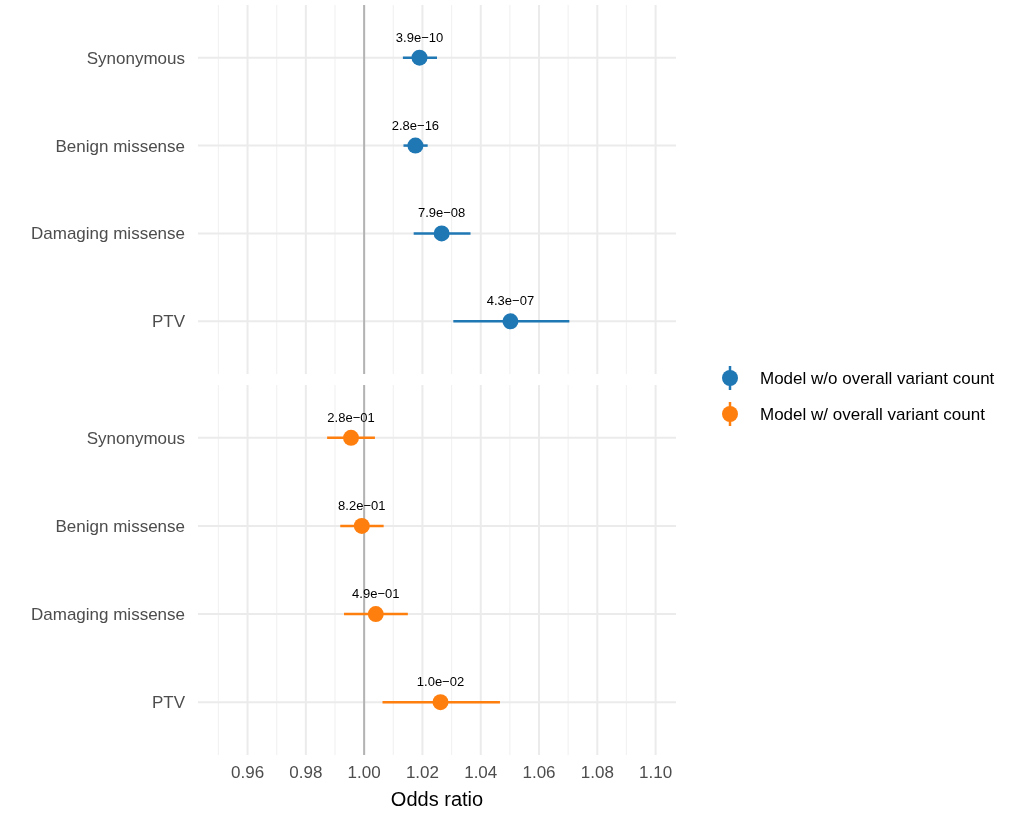  What do you see at coordinates (415, 125) in the screenshot?
I see `annotation: 2.8e−16` at bounding box center [415, 125].